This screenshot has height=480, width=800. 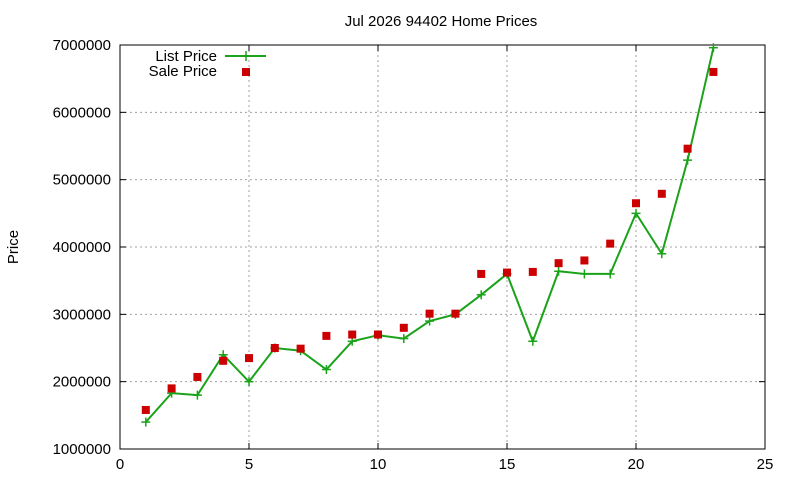 What do you see at coordinates (82, 180) in the screenshot?
I see `y-tick-label: 5000000` at bounding box center [82, 180].